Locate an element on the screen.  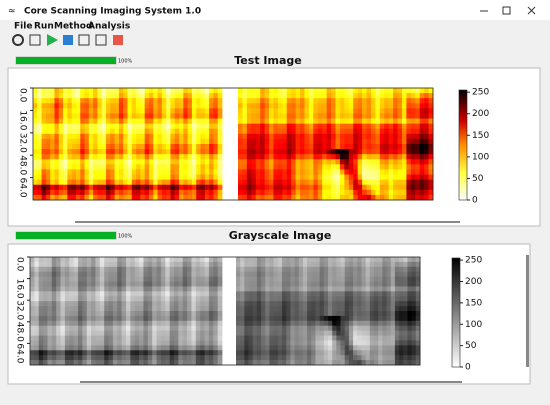
progress-fill is located at coordinates (66, 235).